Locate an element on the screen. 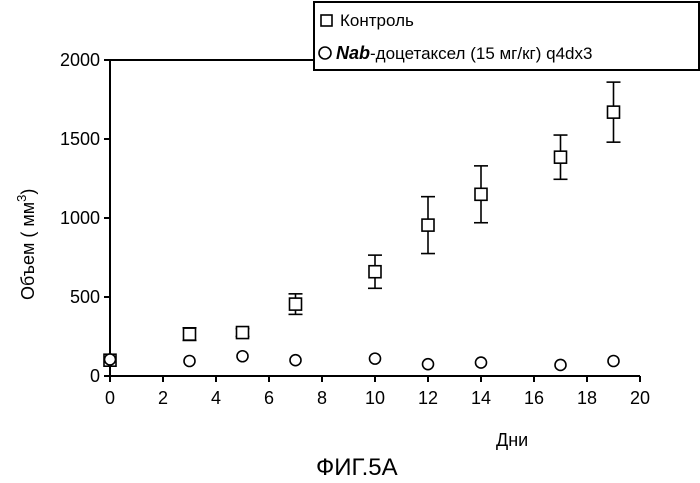 The width and height of the screenshot is (700, 483). figure-caption: ФИГ.5А is located at coordinates (357, 467).